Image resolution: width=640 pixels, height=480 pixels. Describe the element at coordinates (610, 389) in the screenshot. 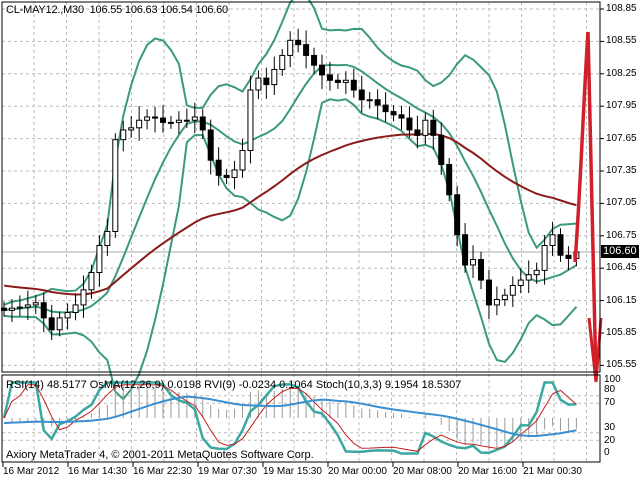

I see `indicator-tick-label: 80` at that location.